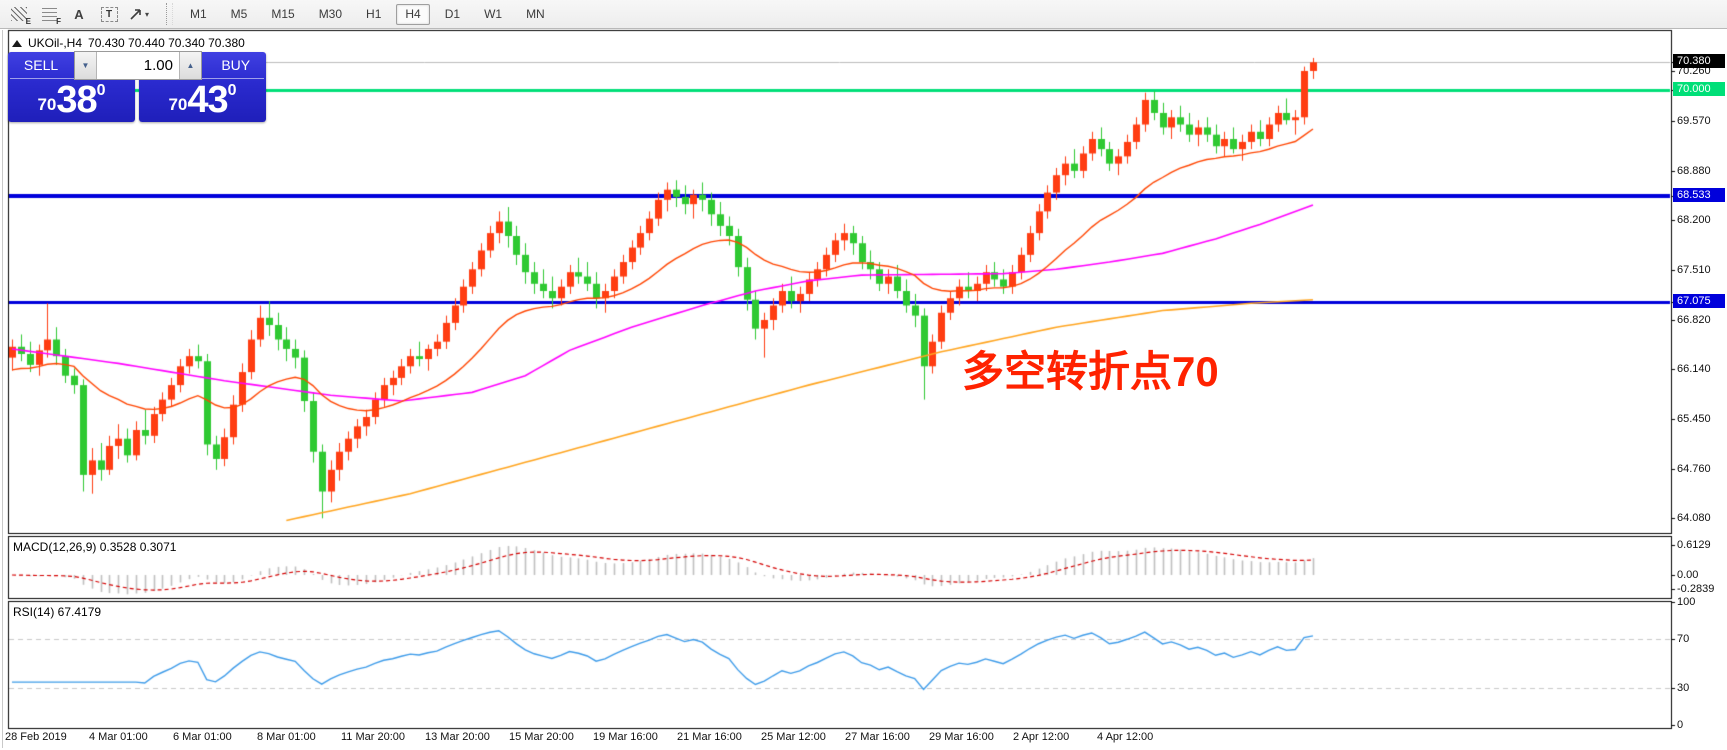 The image size is (1727, 750). Describe the element at coordinates (118, 737) in the screenshot. I see `time-label: 4 Mar 01:00` at that location.